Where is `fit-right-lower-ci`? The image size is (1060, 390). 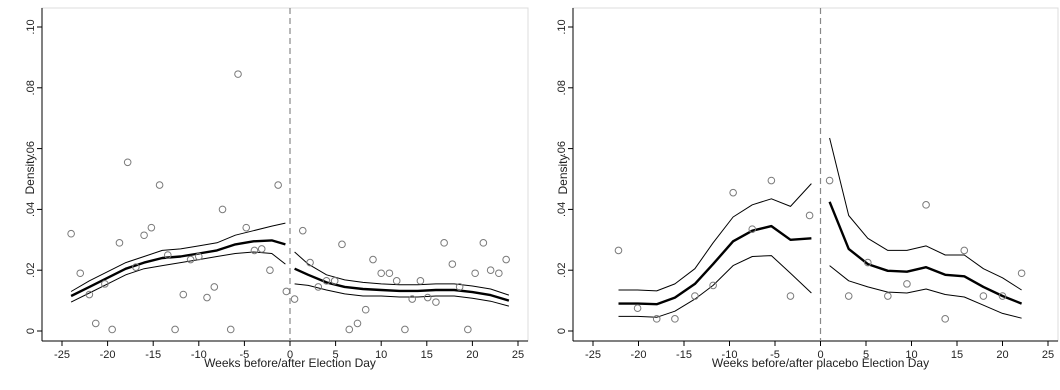 fit-right-lower-ci is located at coordinates (402, 295).